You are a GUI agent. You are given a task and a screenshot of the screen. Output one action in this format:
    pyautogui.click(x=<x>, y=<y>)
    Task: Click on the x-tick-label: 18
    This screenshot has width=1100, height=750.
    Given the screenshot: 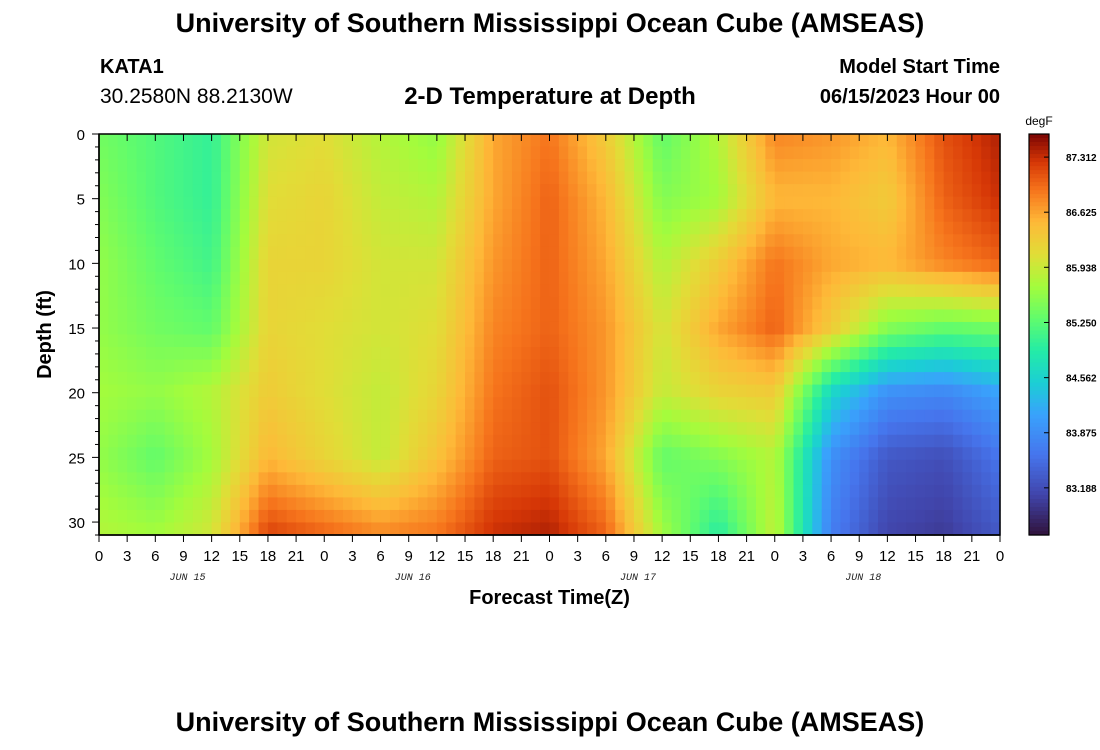 What is the action you would take?
    pyautogui.click(x=493, y=556)
    